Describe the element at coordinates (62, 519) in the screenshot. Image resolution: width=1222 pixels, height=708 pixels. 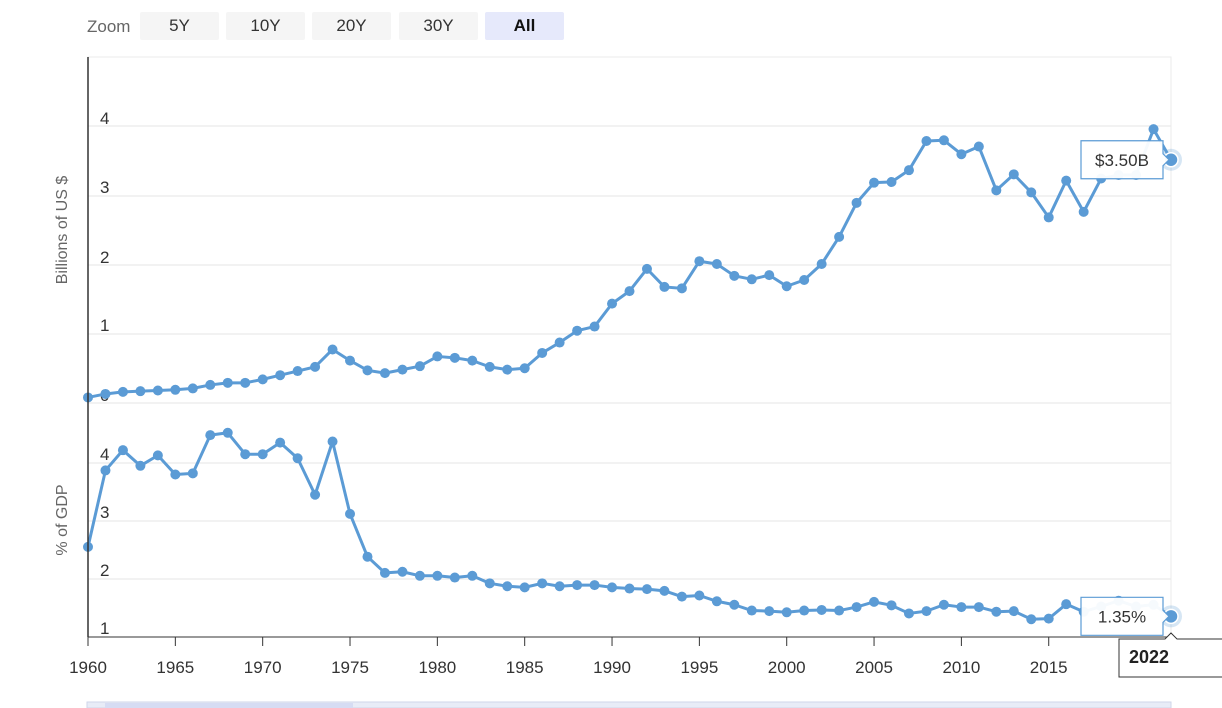
I see `y-axis-title: % of GDP` at that location.